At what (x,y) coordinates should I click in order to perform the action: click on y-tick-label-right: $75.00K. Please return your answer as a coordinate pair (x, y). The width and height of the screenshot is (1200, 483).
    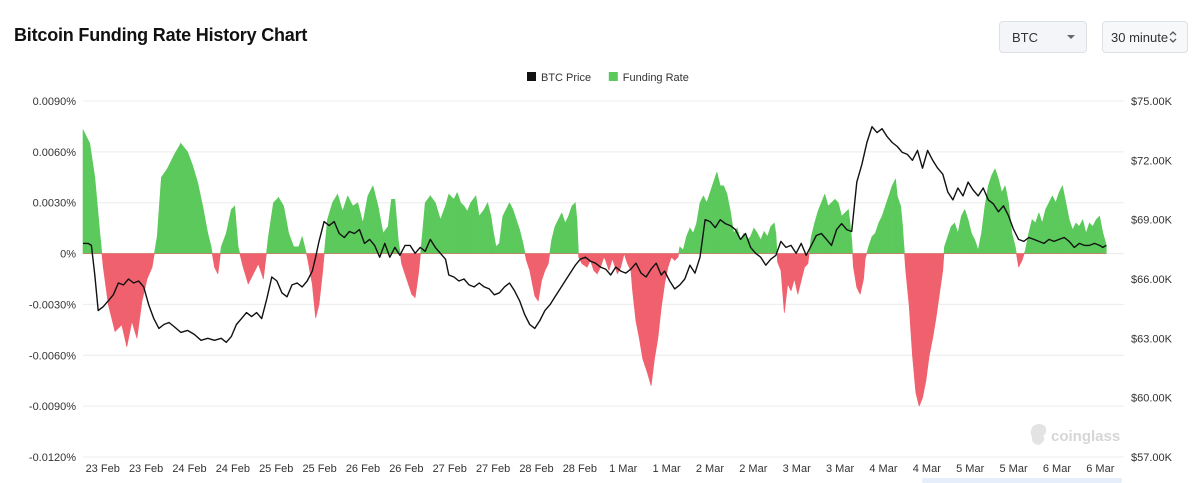
    Looking at the image, I should click on (1152, 102).